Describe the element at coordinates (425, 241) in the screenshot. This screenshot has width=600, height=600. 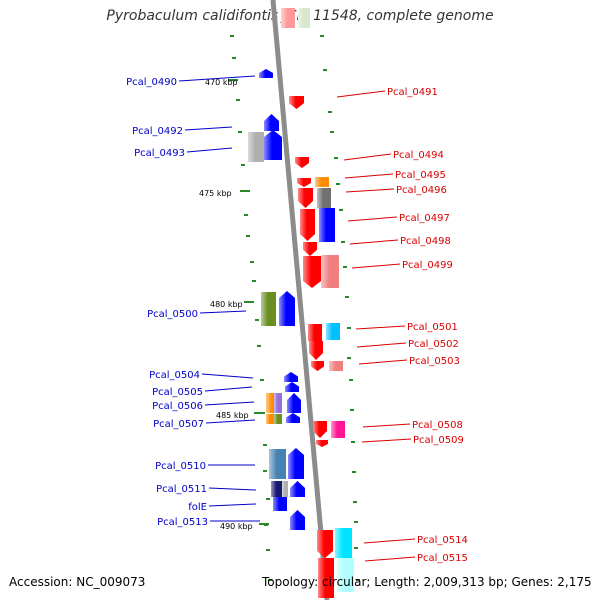
I see `gene-label-right: Pcal_0498` at that location.